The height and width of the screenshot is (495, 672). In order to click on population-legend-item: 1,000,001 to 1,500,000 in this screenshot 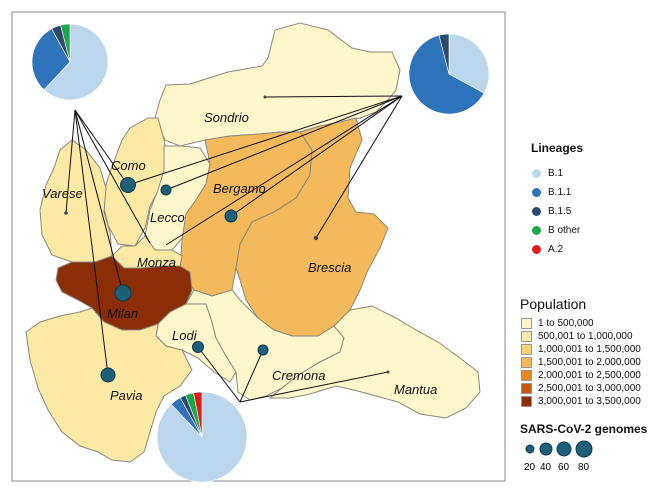, I will do `click(581, 349)`.